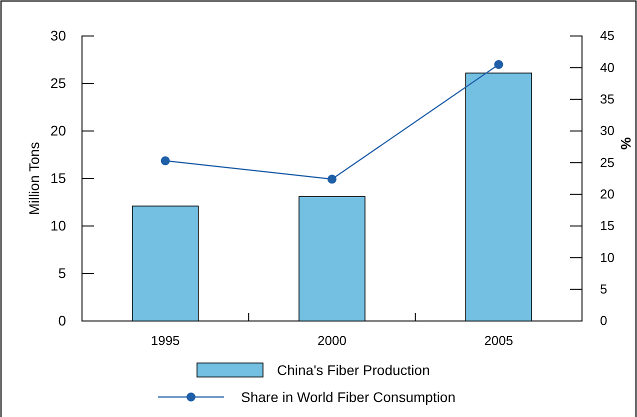 This screenshot has height=417, width=637. What do you see at coordinates (607, 36) in the screenshot?
I see `y2-tick-label: 45` at bounding box center [607, 36].